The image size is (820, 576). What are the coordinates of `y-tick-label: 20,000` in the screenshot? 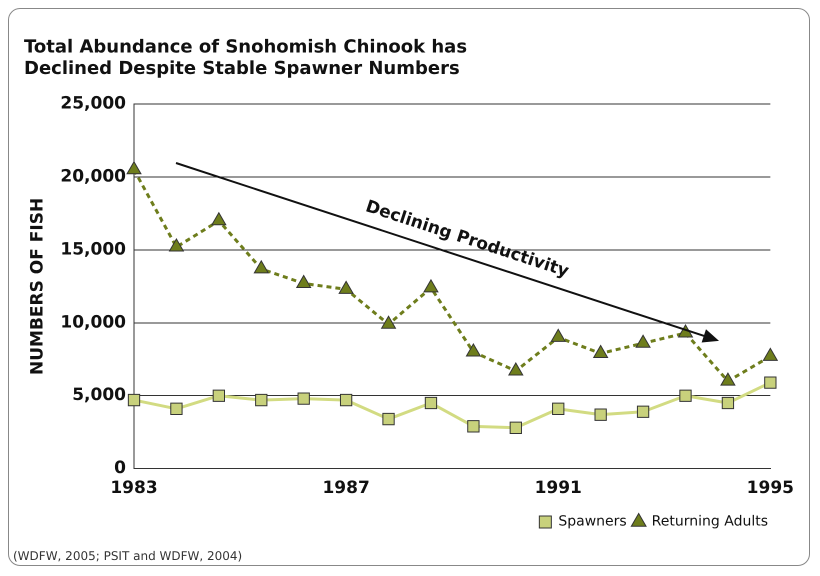 It's located at (93, 176).